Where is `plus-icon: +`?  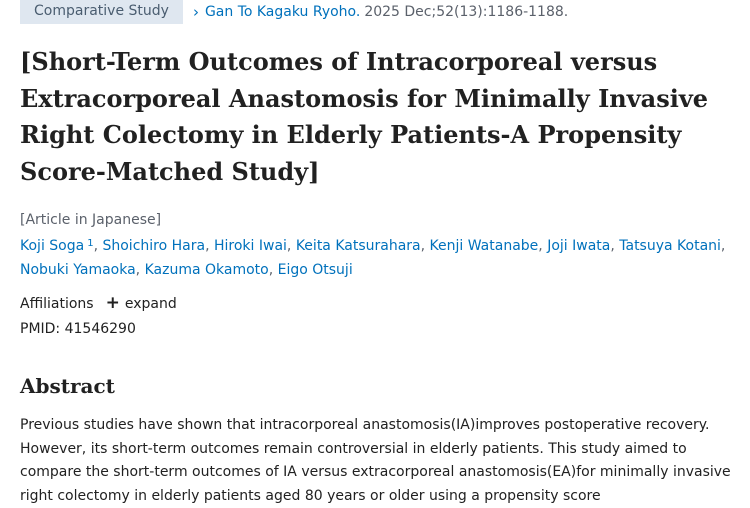
plus-icon: + is located at coordinates (112, 303).